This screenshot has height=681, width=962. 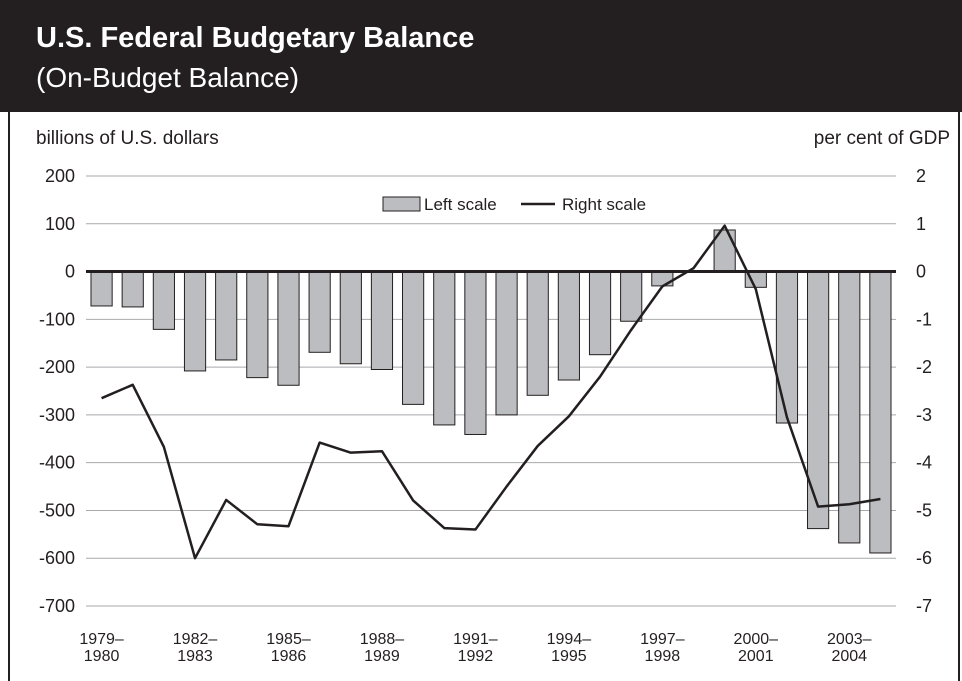 What do you see at coordinates (101, 639) in the screenshot?
I see `x-tick-label: 1979–` at bounding box center [101, 639].